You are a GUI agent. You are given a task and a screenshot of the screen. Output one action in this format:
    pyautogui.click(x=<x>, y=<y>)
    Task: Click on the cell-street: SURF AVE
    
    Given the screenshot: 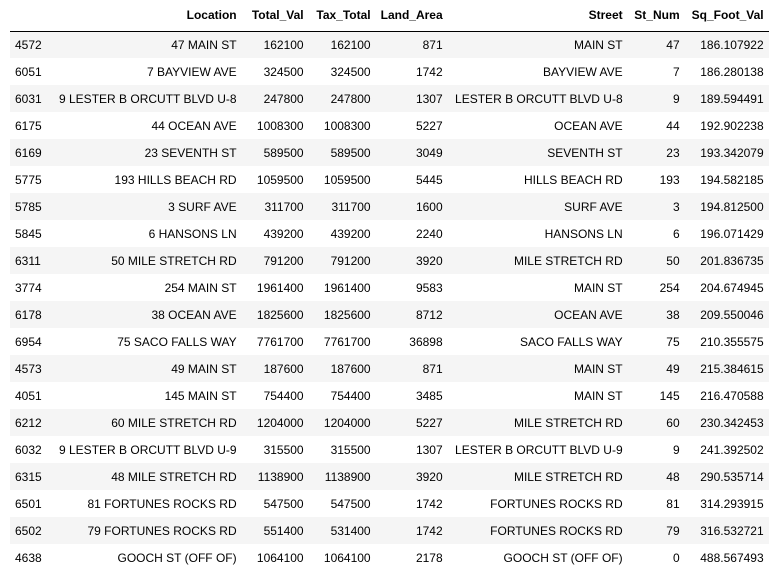 What is the action you would take?
    pyautogui.click(x=593, y=206)
    